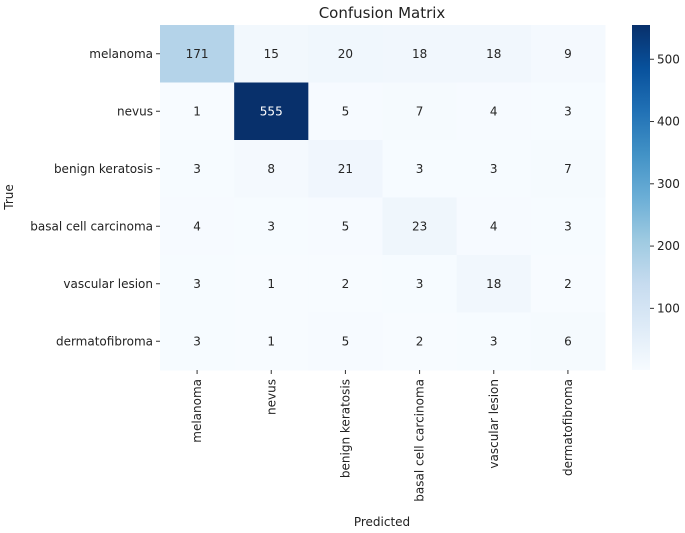 This screenshot has height=533, width=685. Describe the element at coordinates (103, 169) in the screenshot. I see `y-tick-label: benign keratosis` at that location.